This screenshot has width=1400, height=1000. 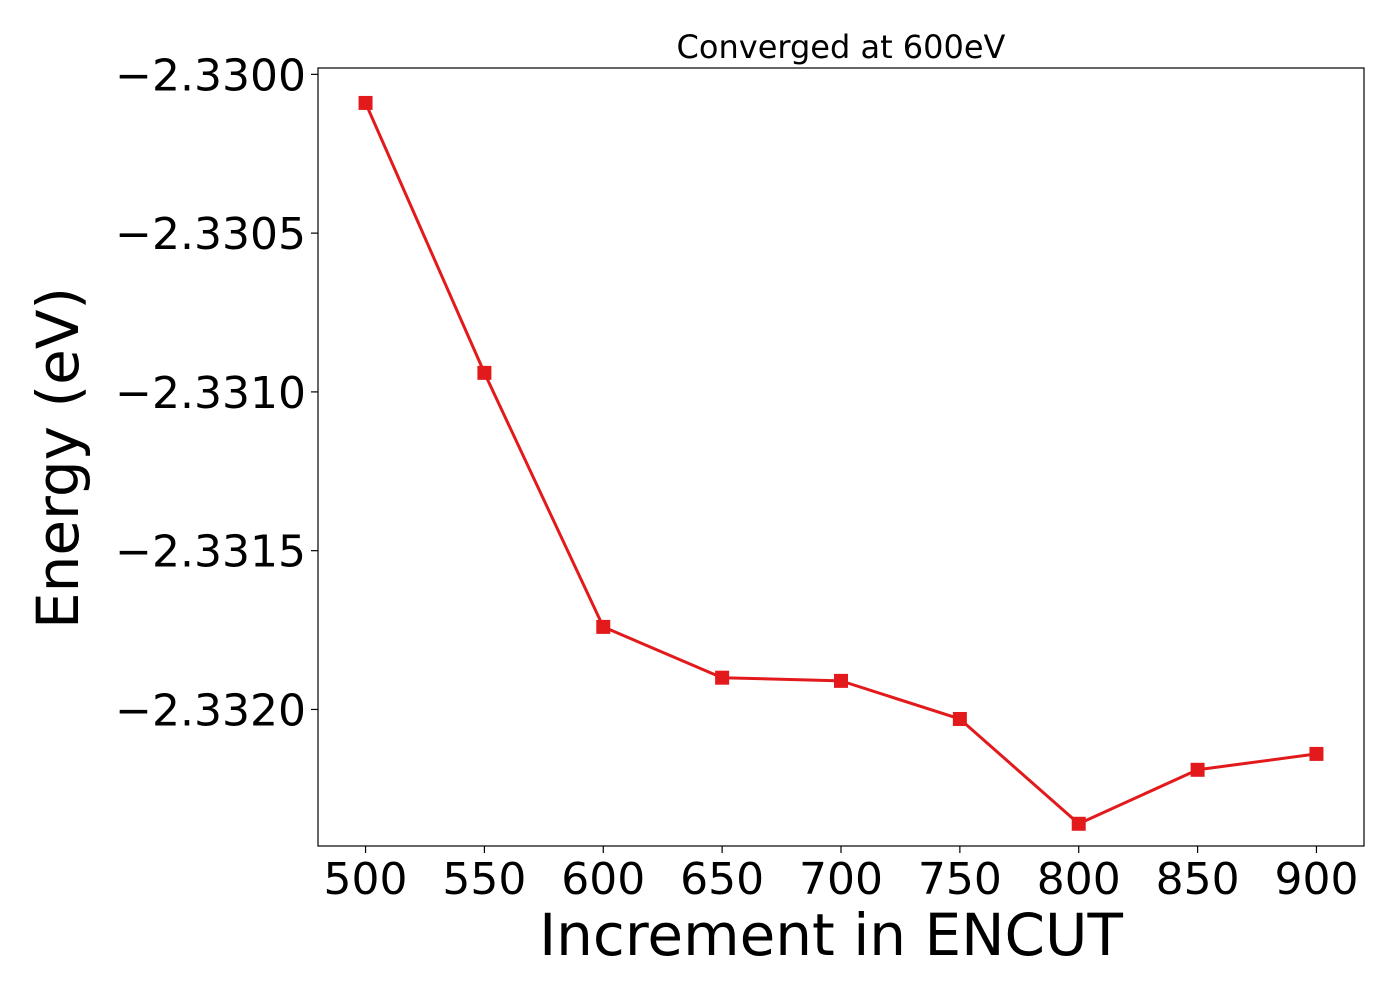 I want to click on y-tick-label: −2.3315, so click(x=210, y=552).